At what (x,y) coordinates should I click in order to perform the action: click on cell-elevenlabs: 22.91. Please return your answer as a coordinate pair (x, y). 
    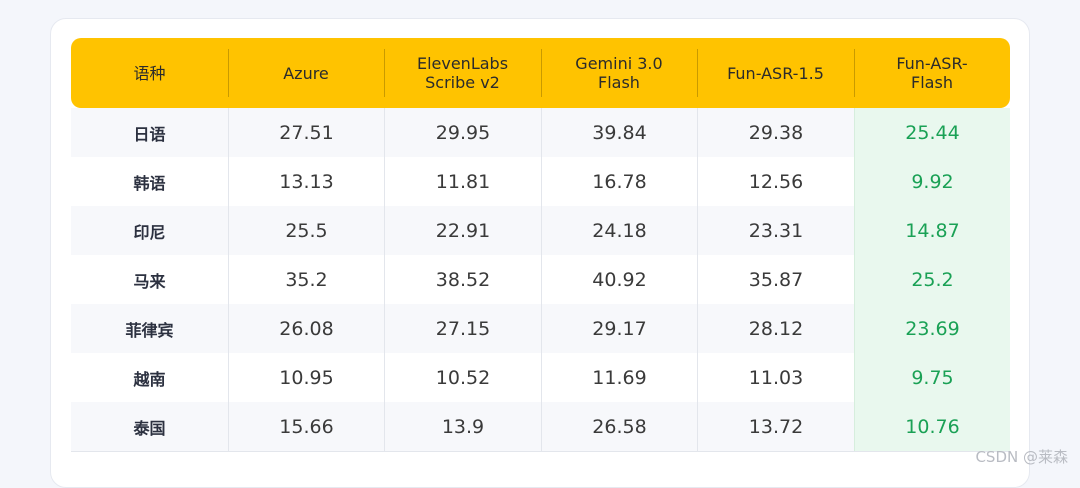
    Looking at the image, I should click on (462, 230).